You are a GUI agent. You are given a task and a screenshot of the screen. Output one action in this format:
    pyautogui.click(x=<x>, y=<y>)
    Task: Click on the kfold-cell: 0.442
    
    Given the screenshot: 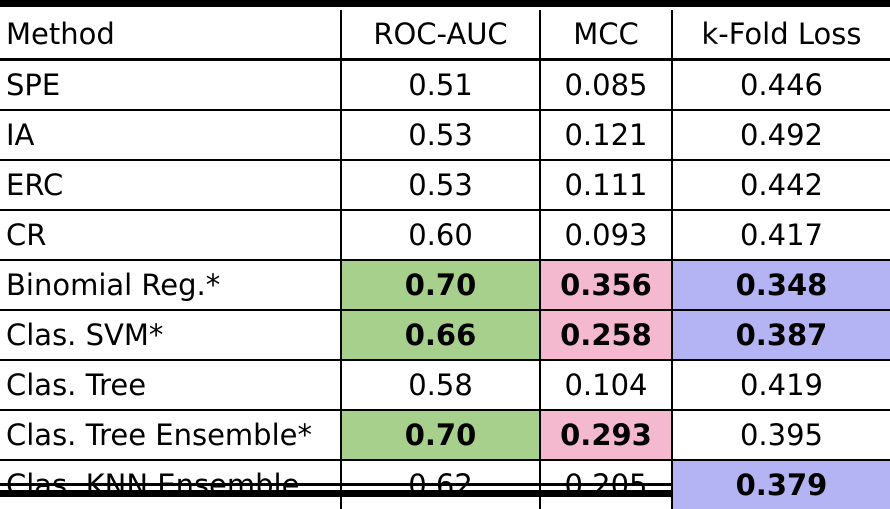 What is the action you would take?
    pyautogui.click(x=780, y=184)
    